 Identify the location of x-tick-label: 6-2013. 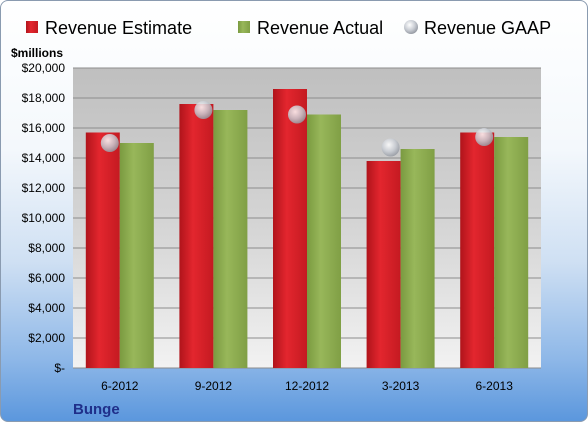
(495, 386).